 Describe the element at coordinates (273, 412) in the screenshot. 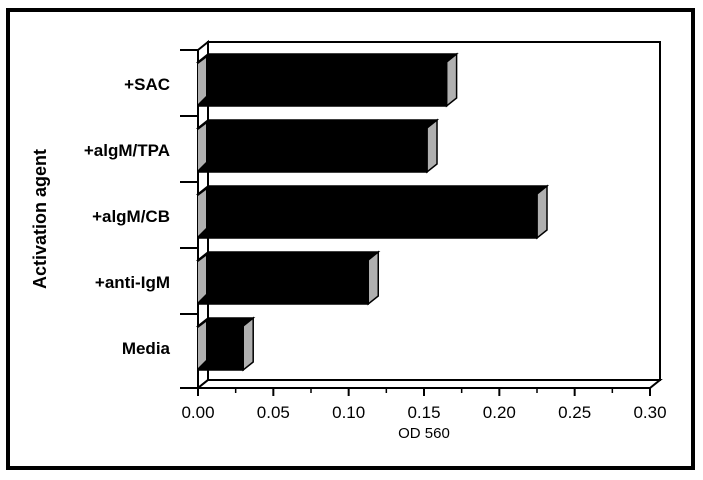

I see `x-tick-label: 0.05` at that location.